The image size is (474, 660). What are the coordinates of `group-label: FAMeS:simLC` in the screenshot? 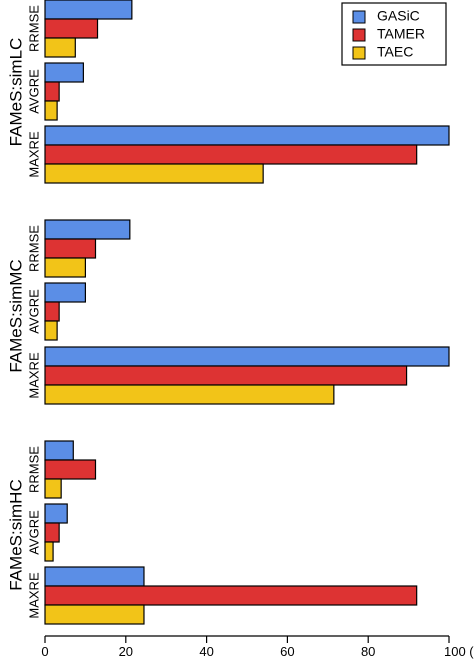 It's located at (15, 92).